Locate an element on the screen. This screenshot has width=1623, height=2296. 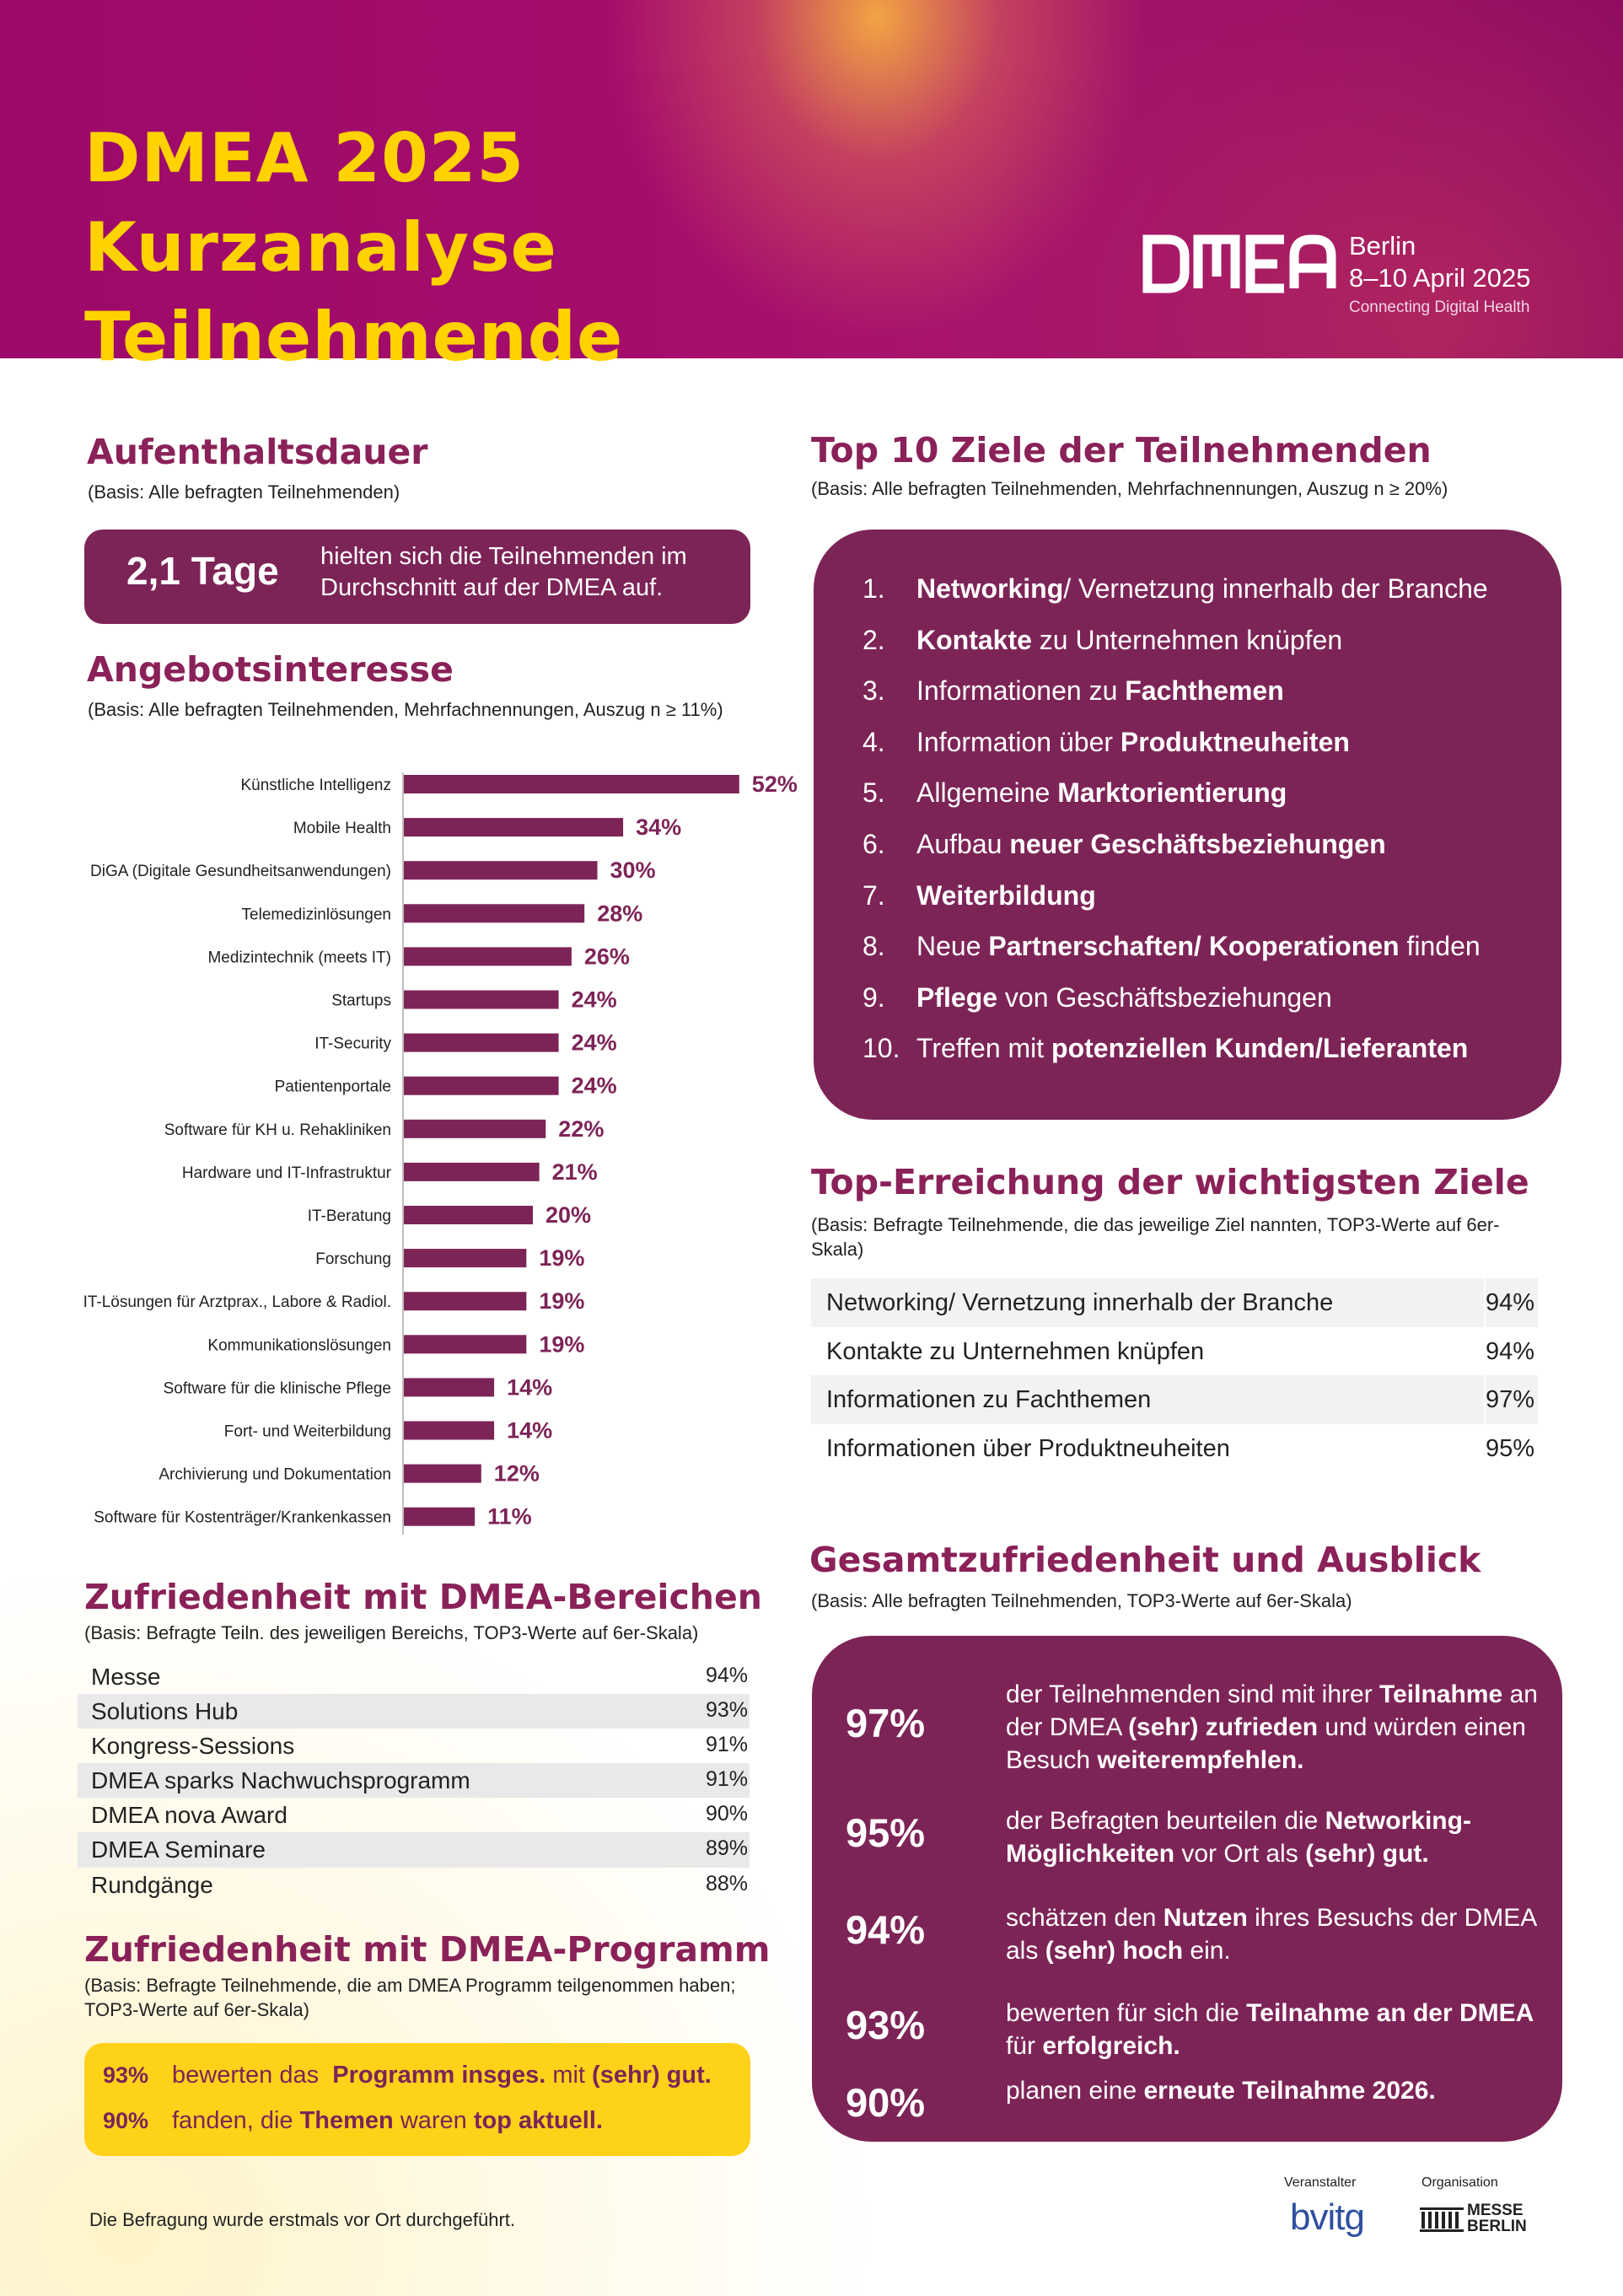
bar-category-label: Fort- und Weiterbildung is located at coordinates (307, 1432).